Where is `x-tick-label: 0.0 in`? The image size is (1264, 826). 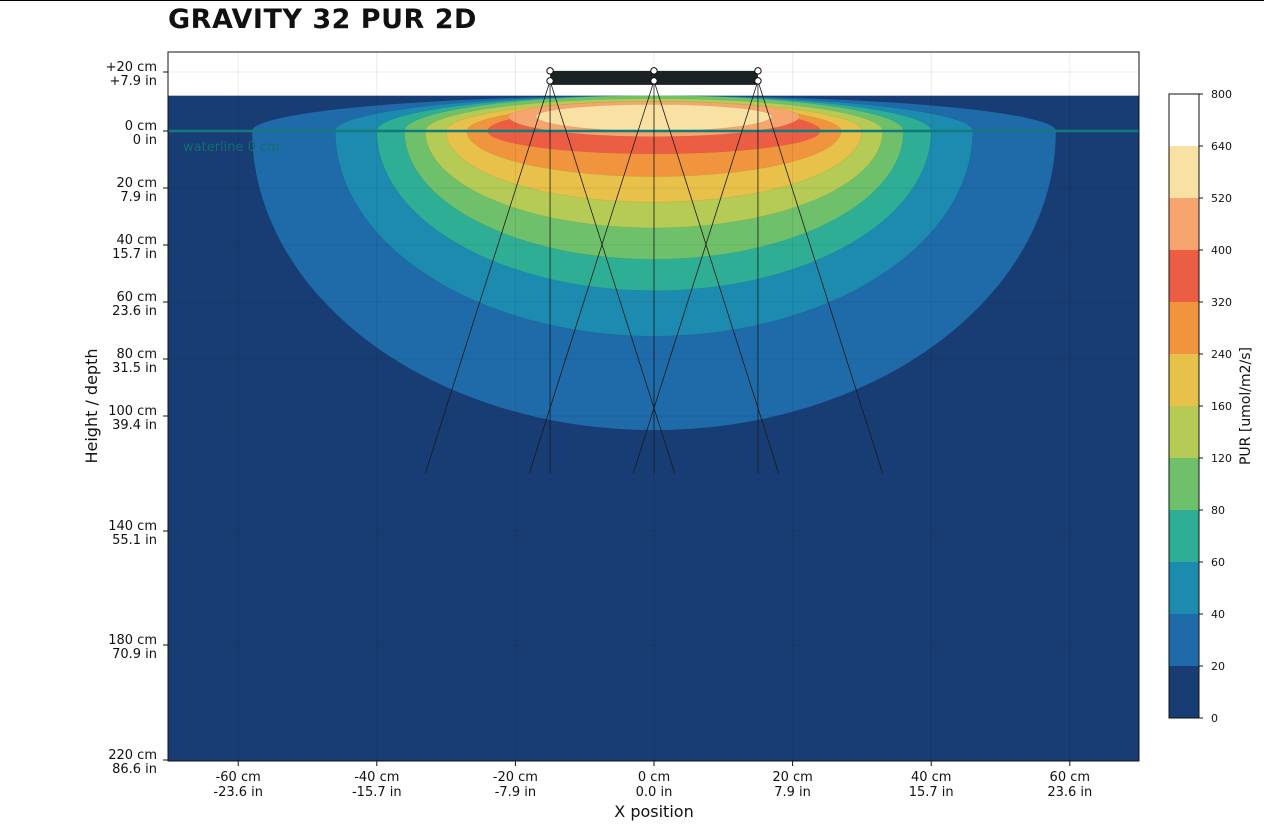
x-tick-label: 0.0 in is located at coordinates (654, 792).